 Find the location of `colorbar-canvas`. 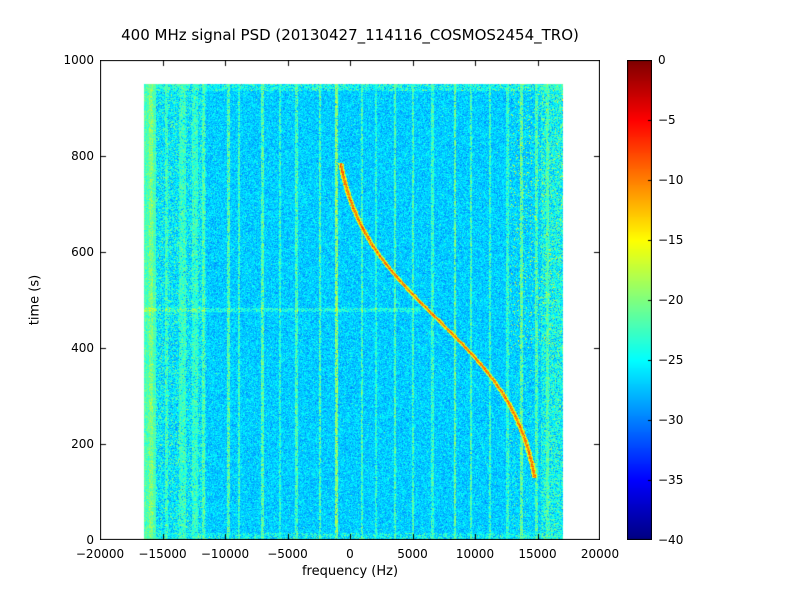

colorbar-canvas is located at coordinates (639, 300).